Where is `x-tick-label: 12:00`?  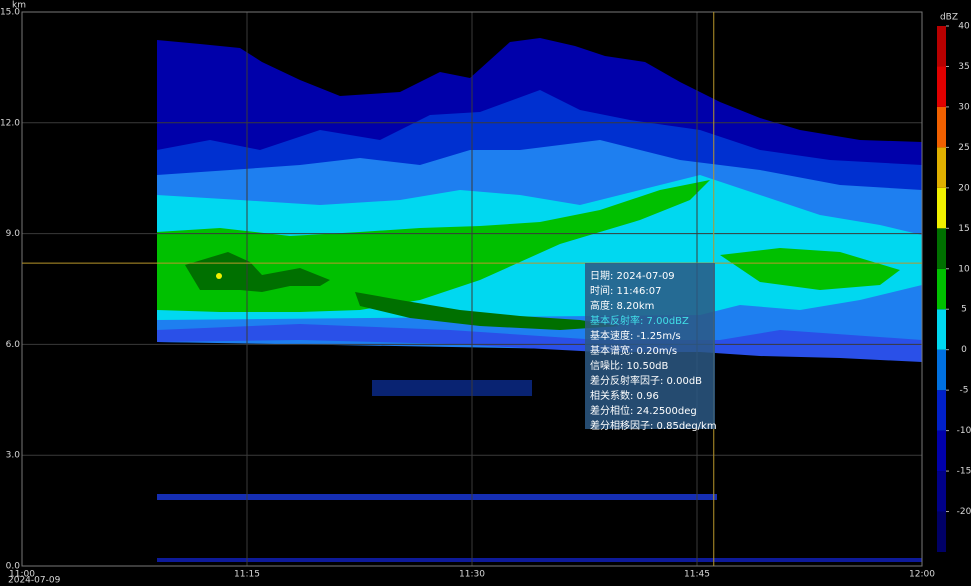 x-tick-label: 12:00 is located at coordinates (922, 575).